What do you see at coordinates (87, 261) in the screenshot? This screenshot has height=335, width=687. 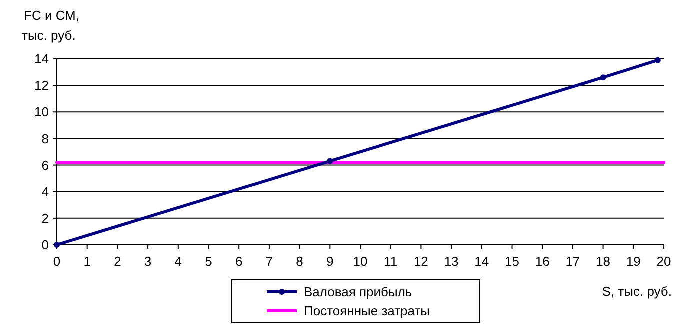 I see `x-tick-label: 1` at bounding box center [87, 261].